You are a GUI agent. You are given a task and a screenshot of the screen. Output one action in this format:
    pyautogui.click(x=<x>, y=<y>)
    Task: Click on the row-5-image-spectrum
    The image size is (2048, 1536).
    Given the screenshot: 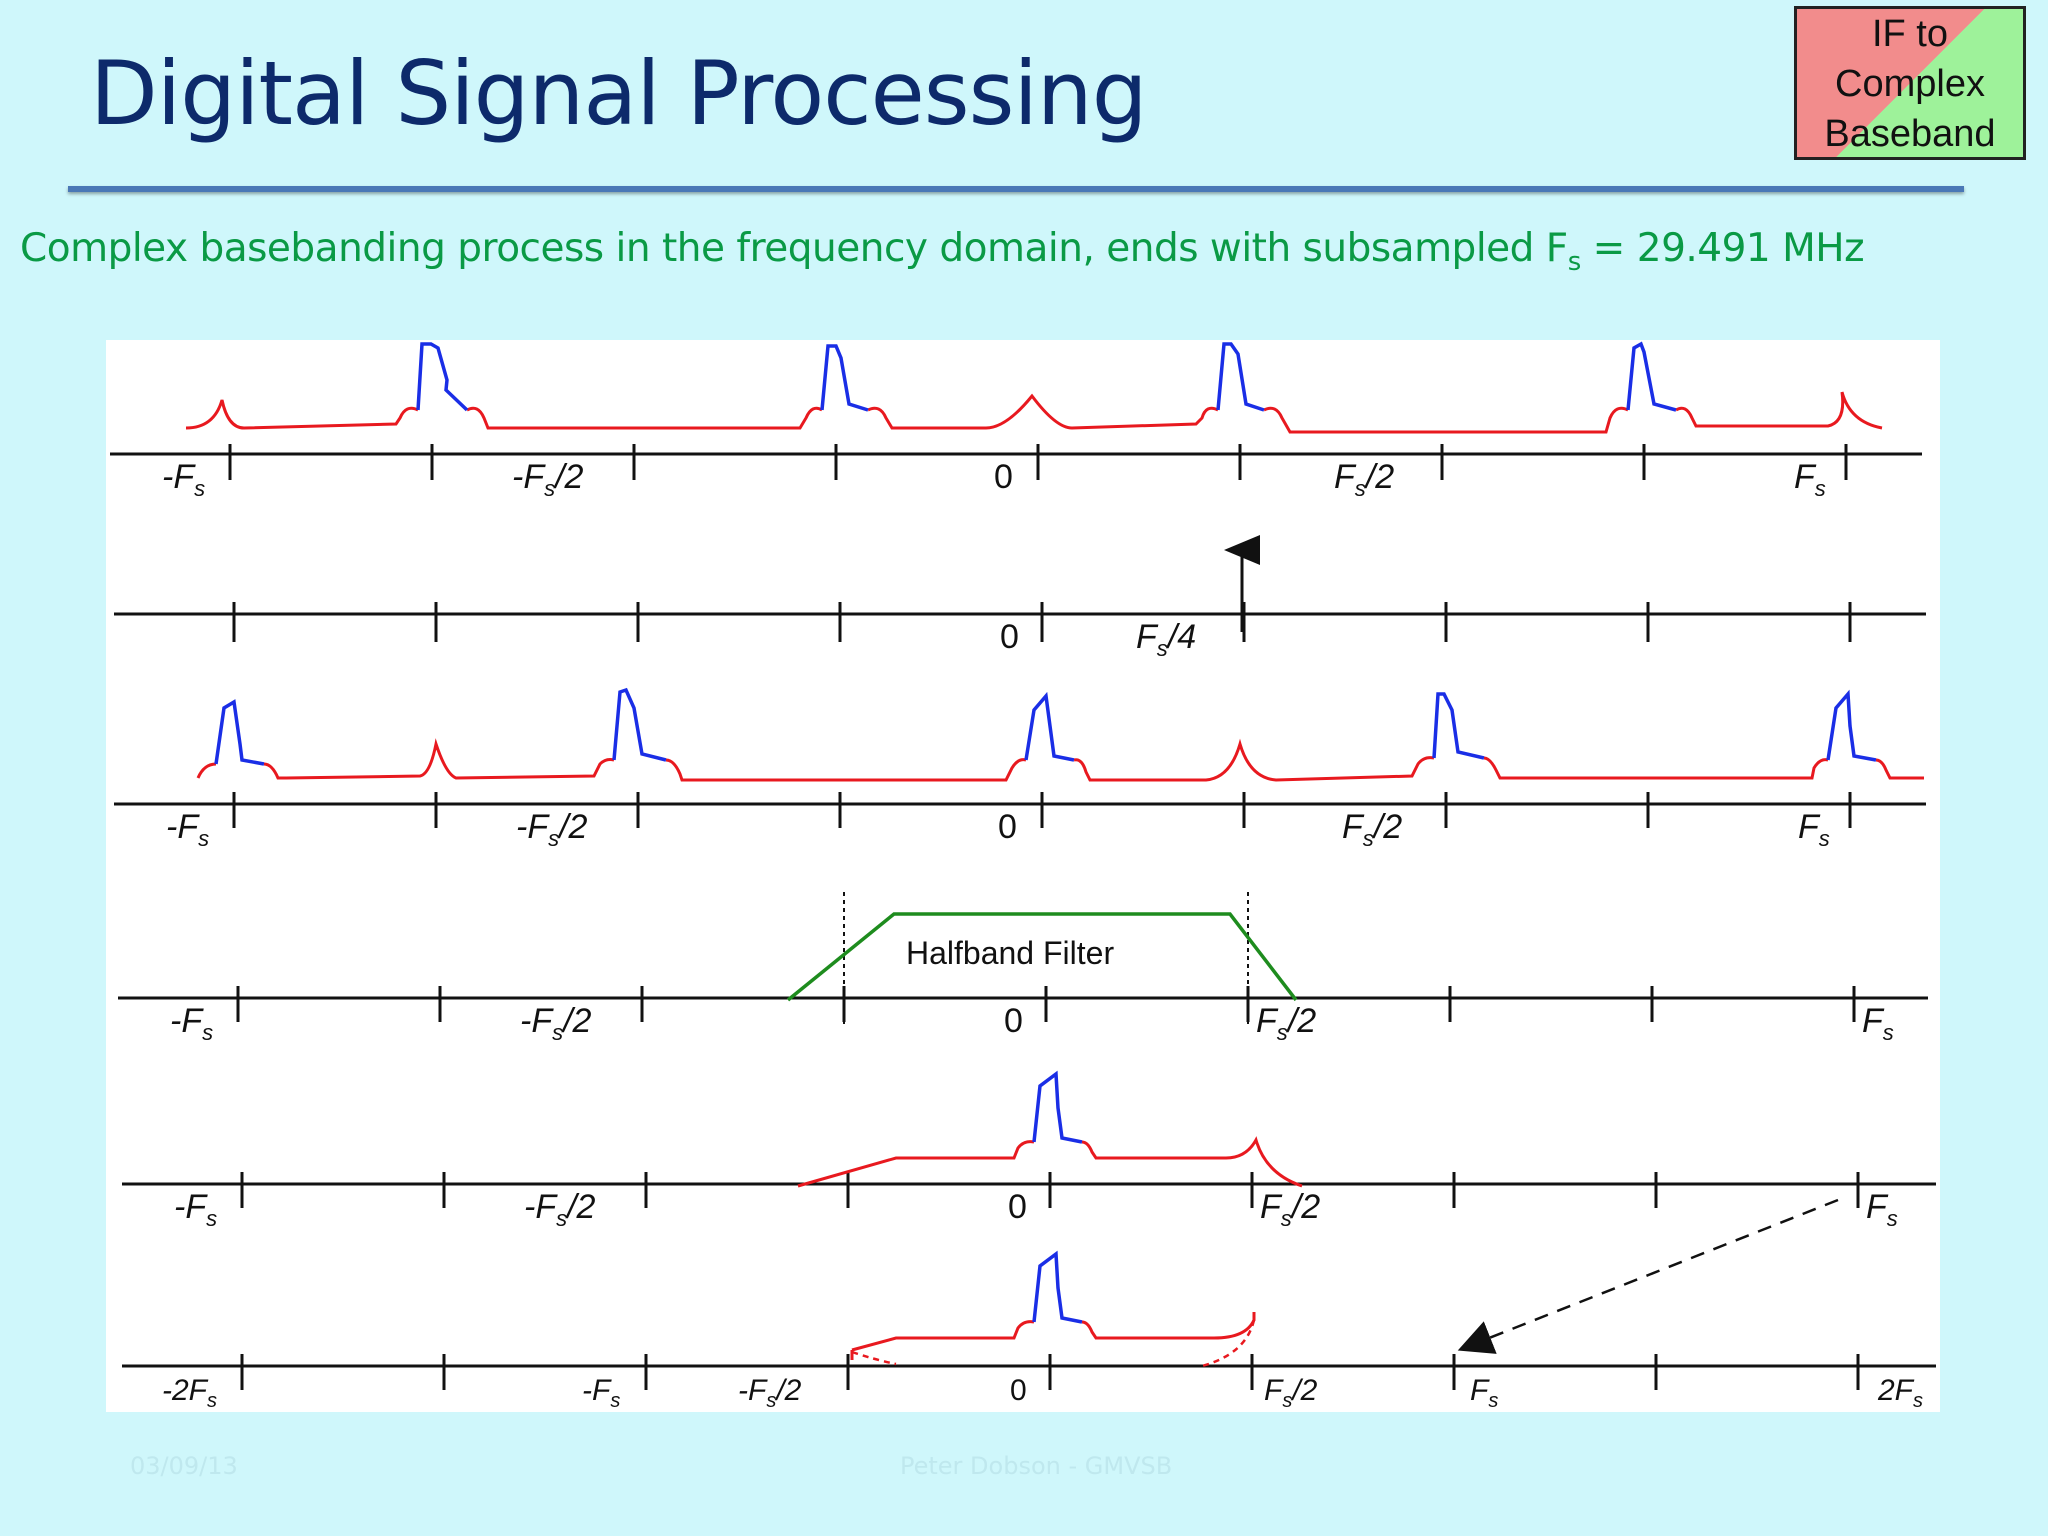 What is the action you would take?
    pyautogui.click(x=1050, y=1162)
    